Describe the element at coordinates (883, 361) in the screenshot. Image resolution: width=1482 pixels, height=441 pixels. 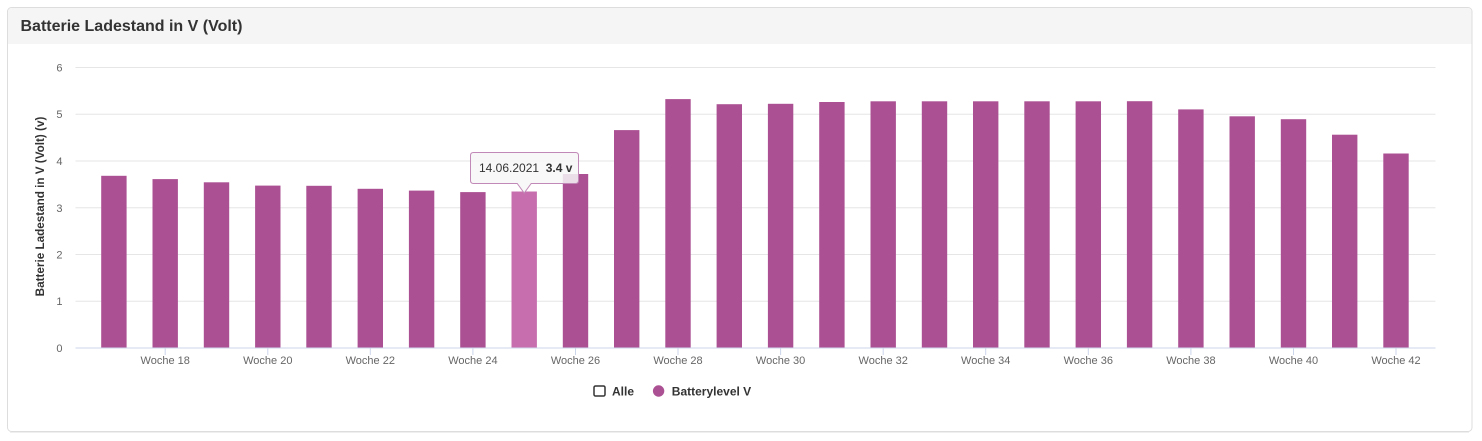
I see `svg-text: Woche 32` at that location.